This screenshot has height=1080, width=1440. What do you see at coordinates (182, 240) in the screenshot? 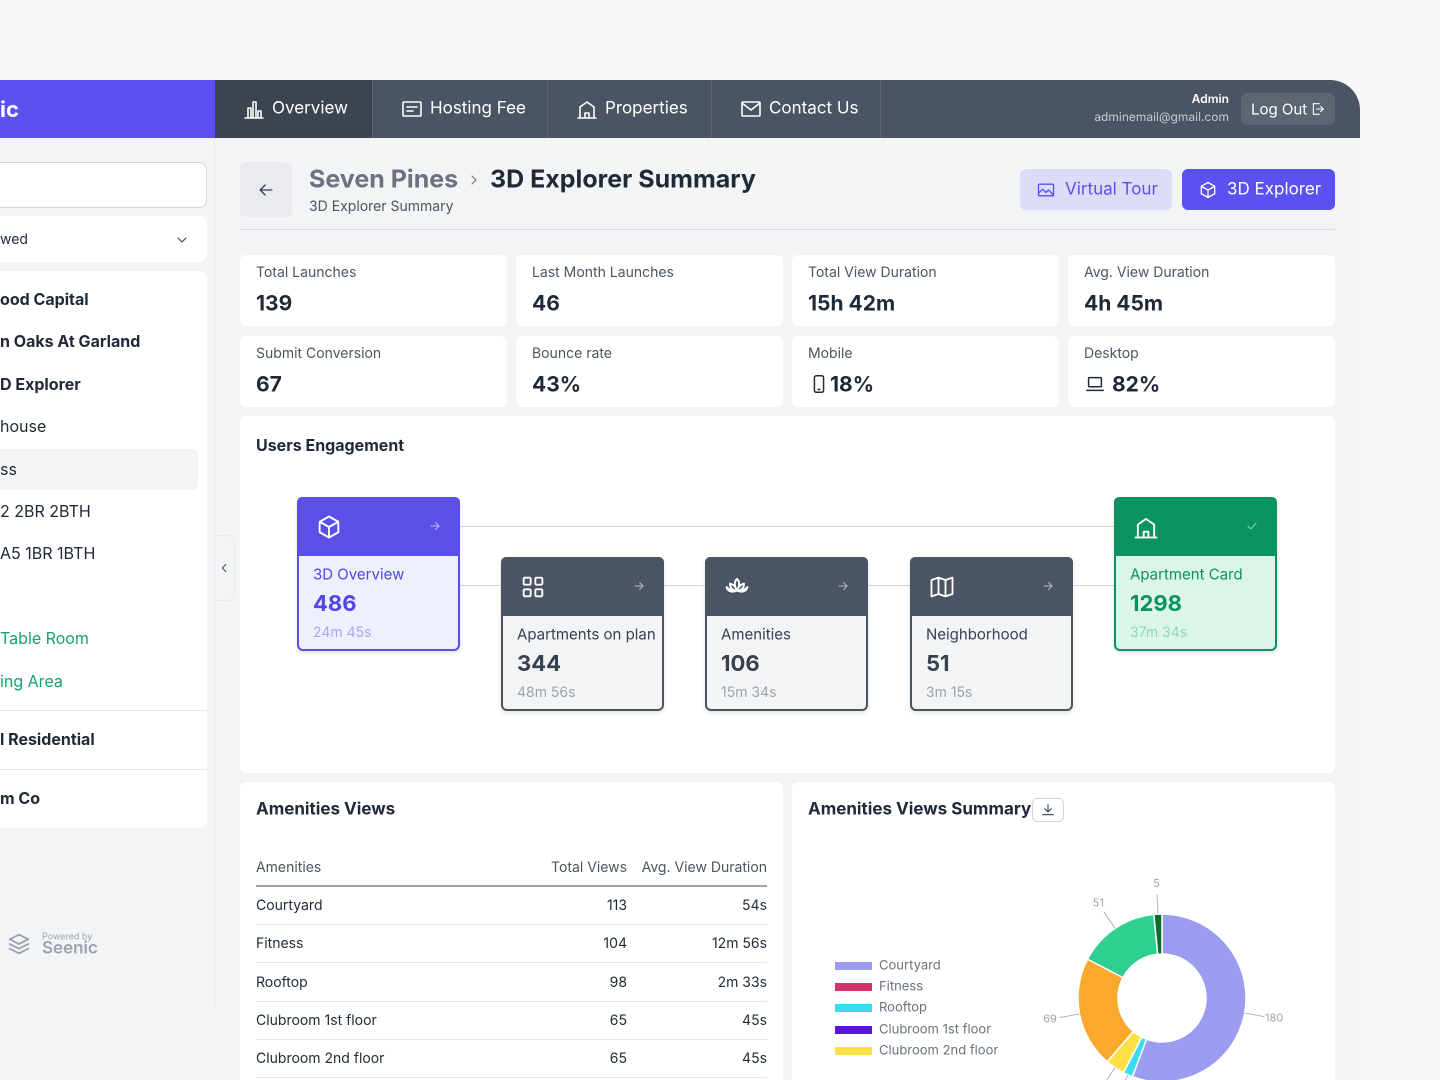
I see `dropdown-chevron` at bounding box center [182, 240].